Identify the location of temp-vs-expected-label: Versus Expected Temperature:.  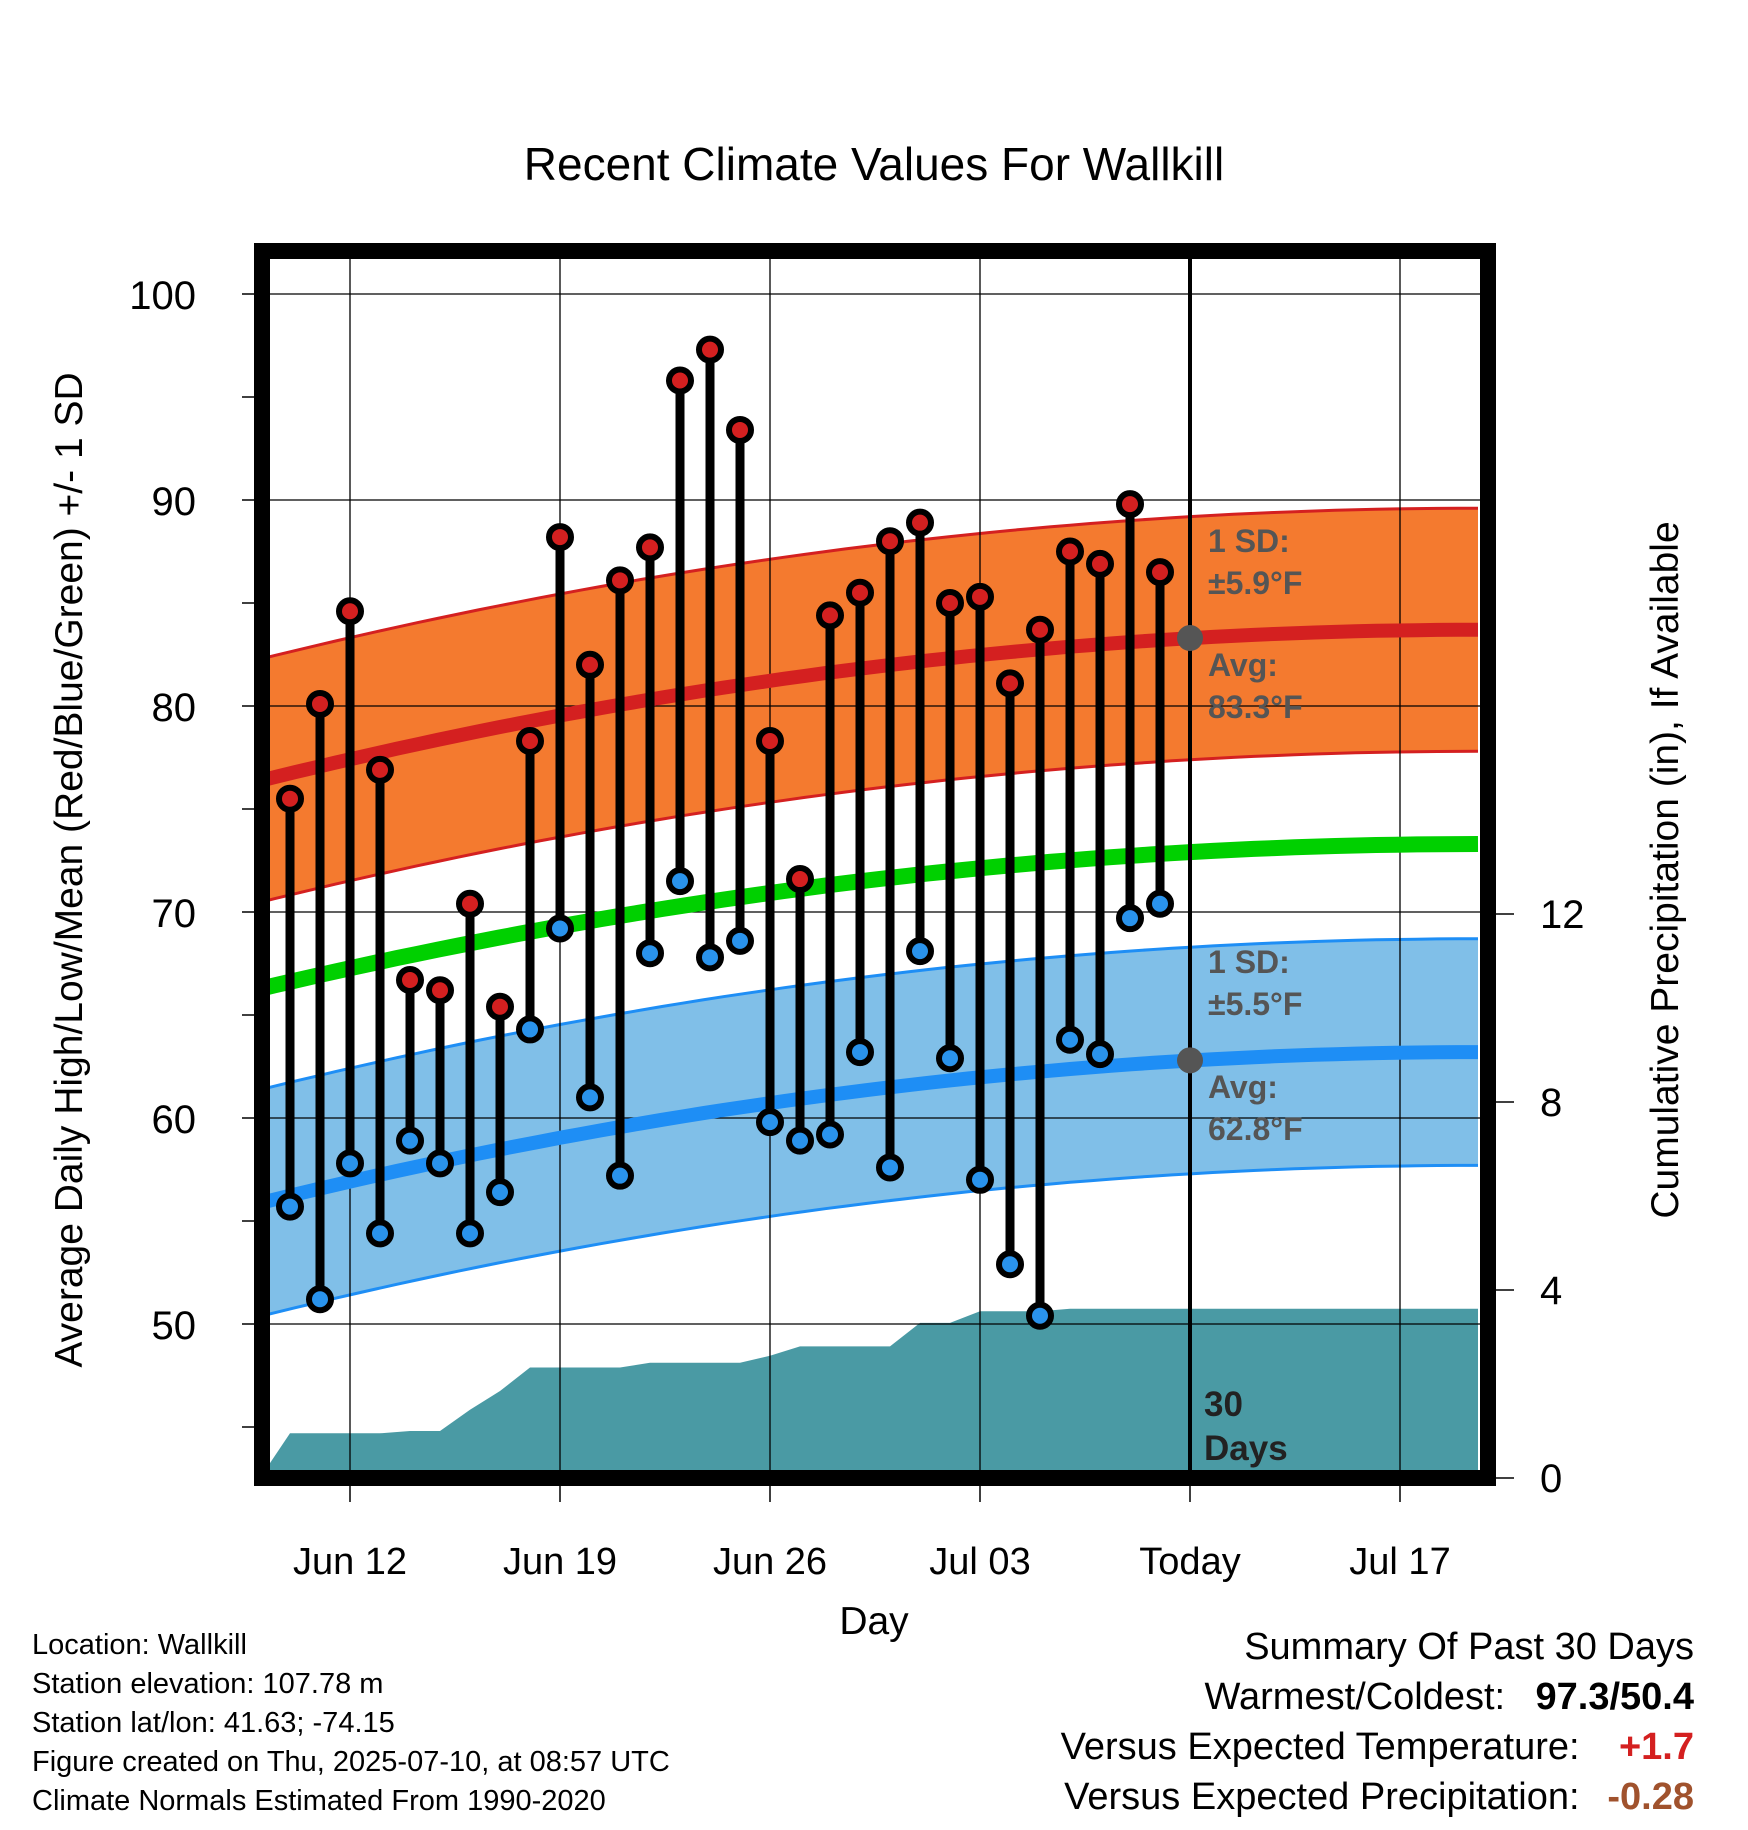
(1320, 1747).